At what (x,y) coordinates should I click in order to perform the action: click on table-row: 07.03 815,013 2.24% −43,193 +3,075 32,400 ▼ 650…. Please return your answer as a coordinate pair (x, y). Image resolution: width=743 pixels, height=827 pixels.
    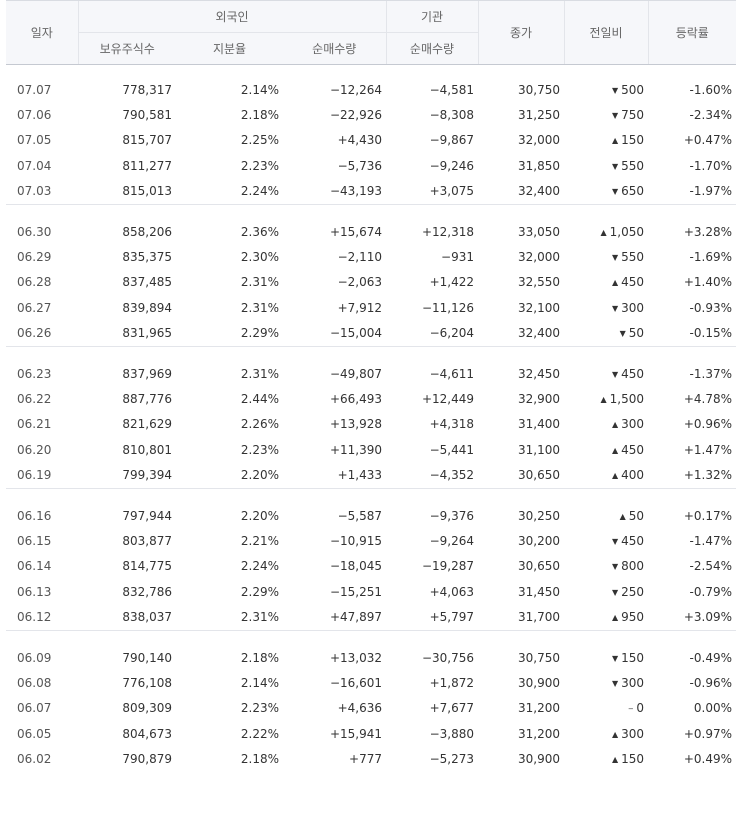
    Looking at the image, I should click on (371, 192).